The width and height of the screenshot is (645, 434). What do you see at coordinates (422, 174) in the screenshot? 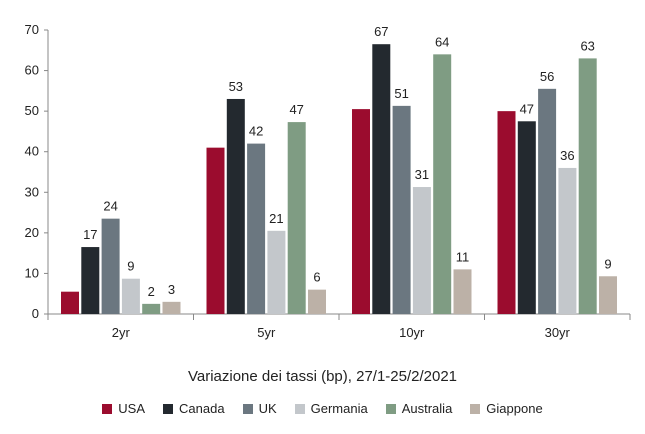
I see `data-label: 31` at bounding box center [422, 174].